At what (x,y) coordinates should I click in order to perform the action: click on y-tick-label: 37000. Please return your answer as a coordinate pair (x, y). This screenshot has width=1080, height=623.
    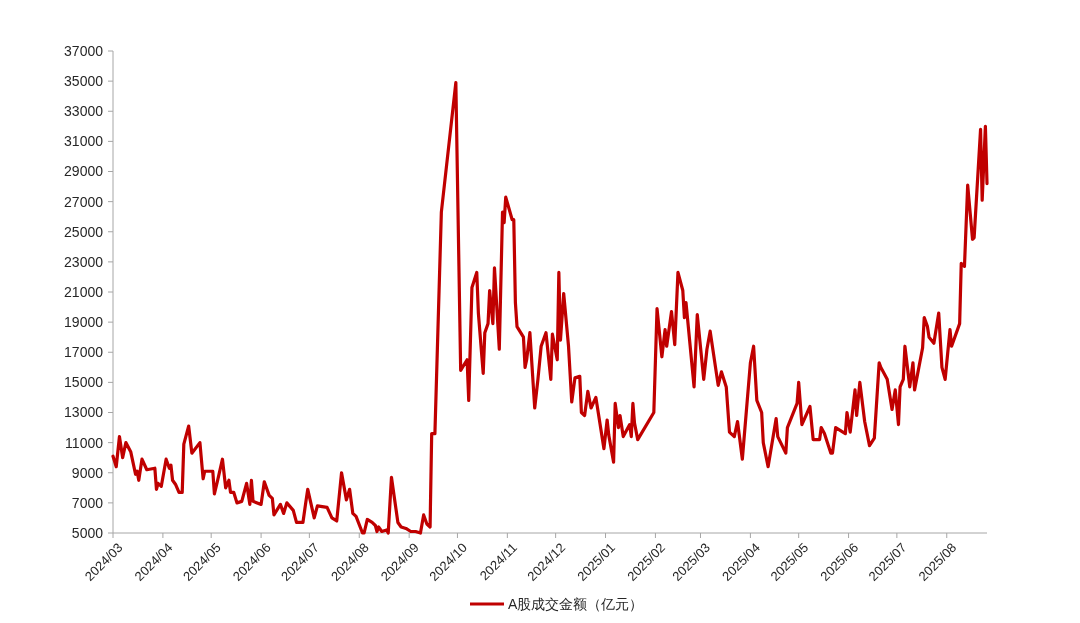
    Looking at the image, I should click on (84, 50).